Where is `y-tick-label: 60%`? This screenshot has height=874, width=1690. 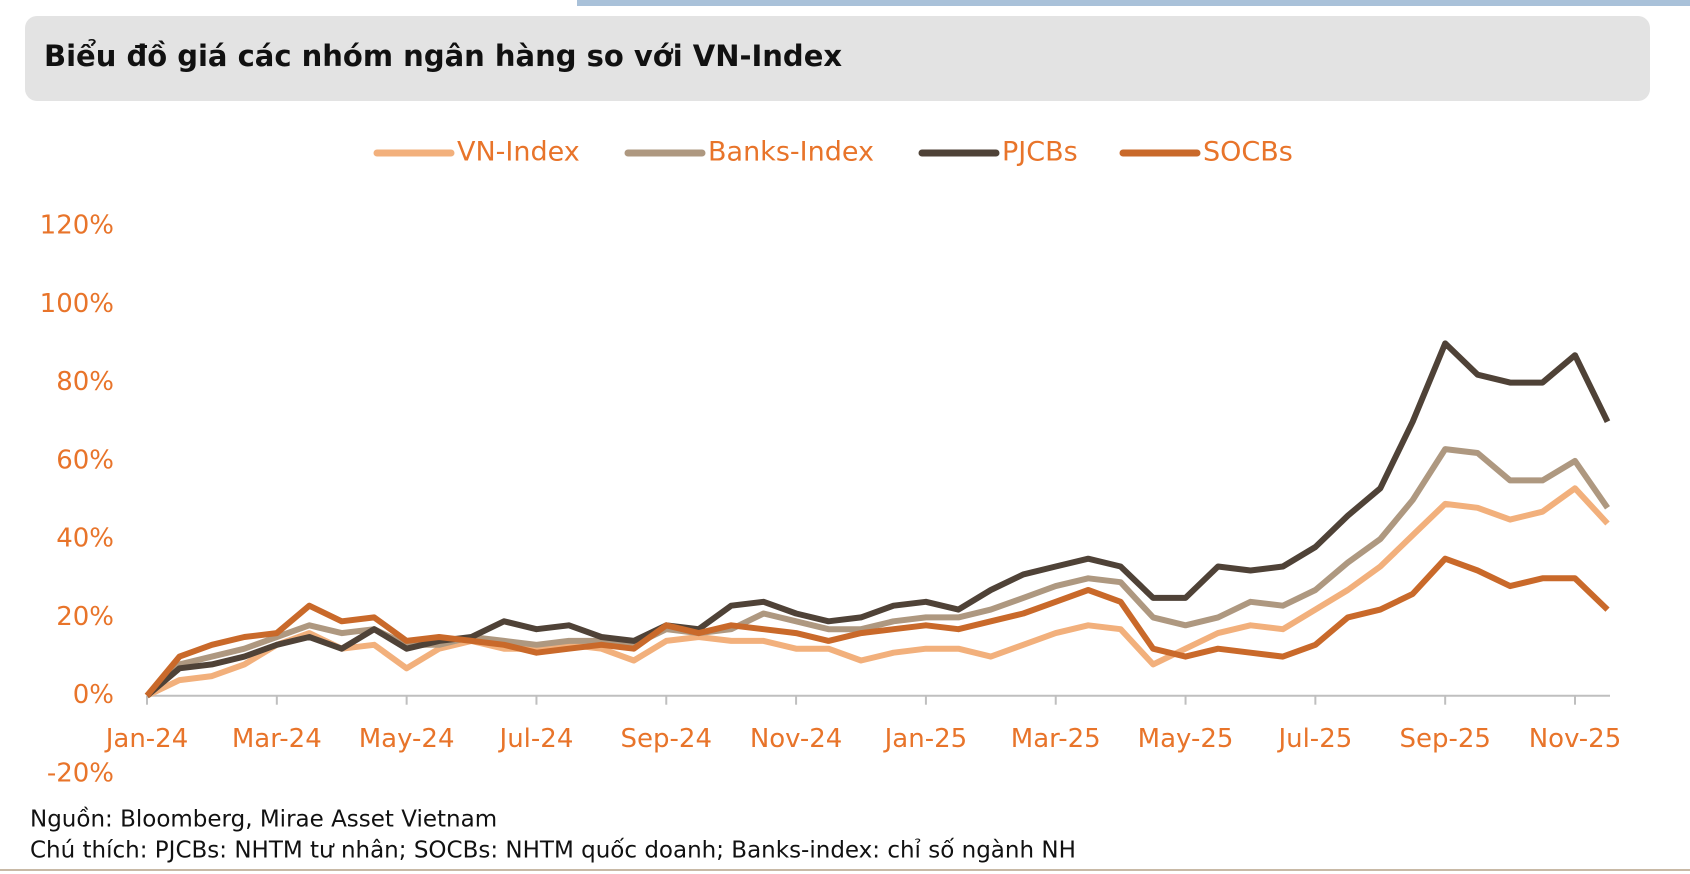 y-tick-label: 60% is located at coordinates (85, 460).